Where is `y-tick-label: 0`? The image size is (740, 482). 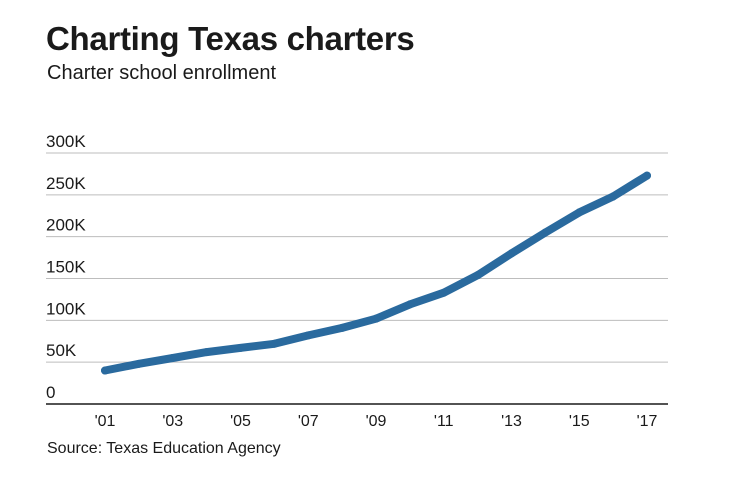 y-tick-label: 0 is located at coordinates (50, 392).